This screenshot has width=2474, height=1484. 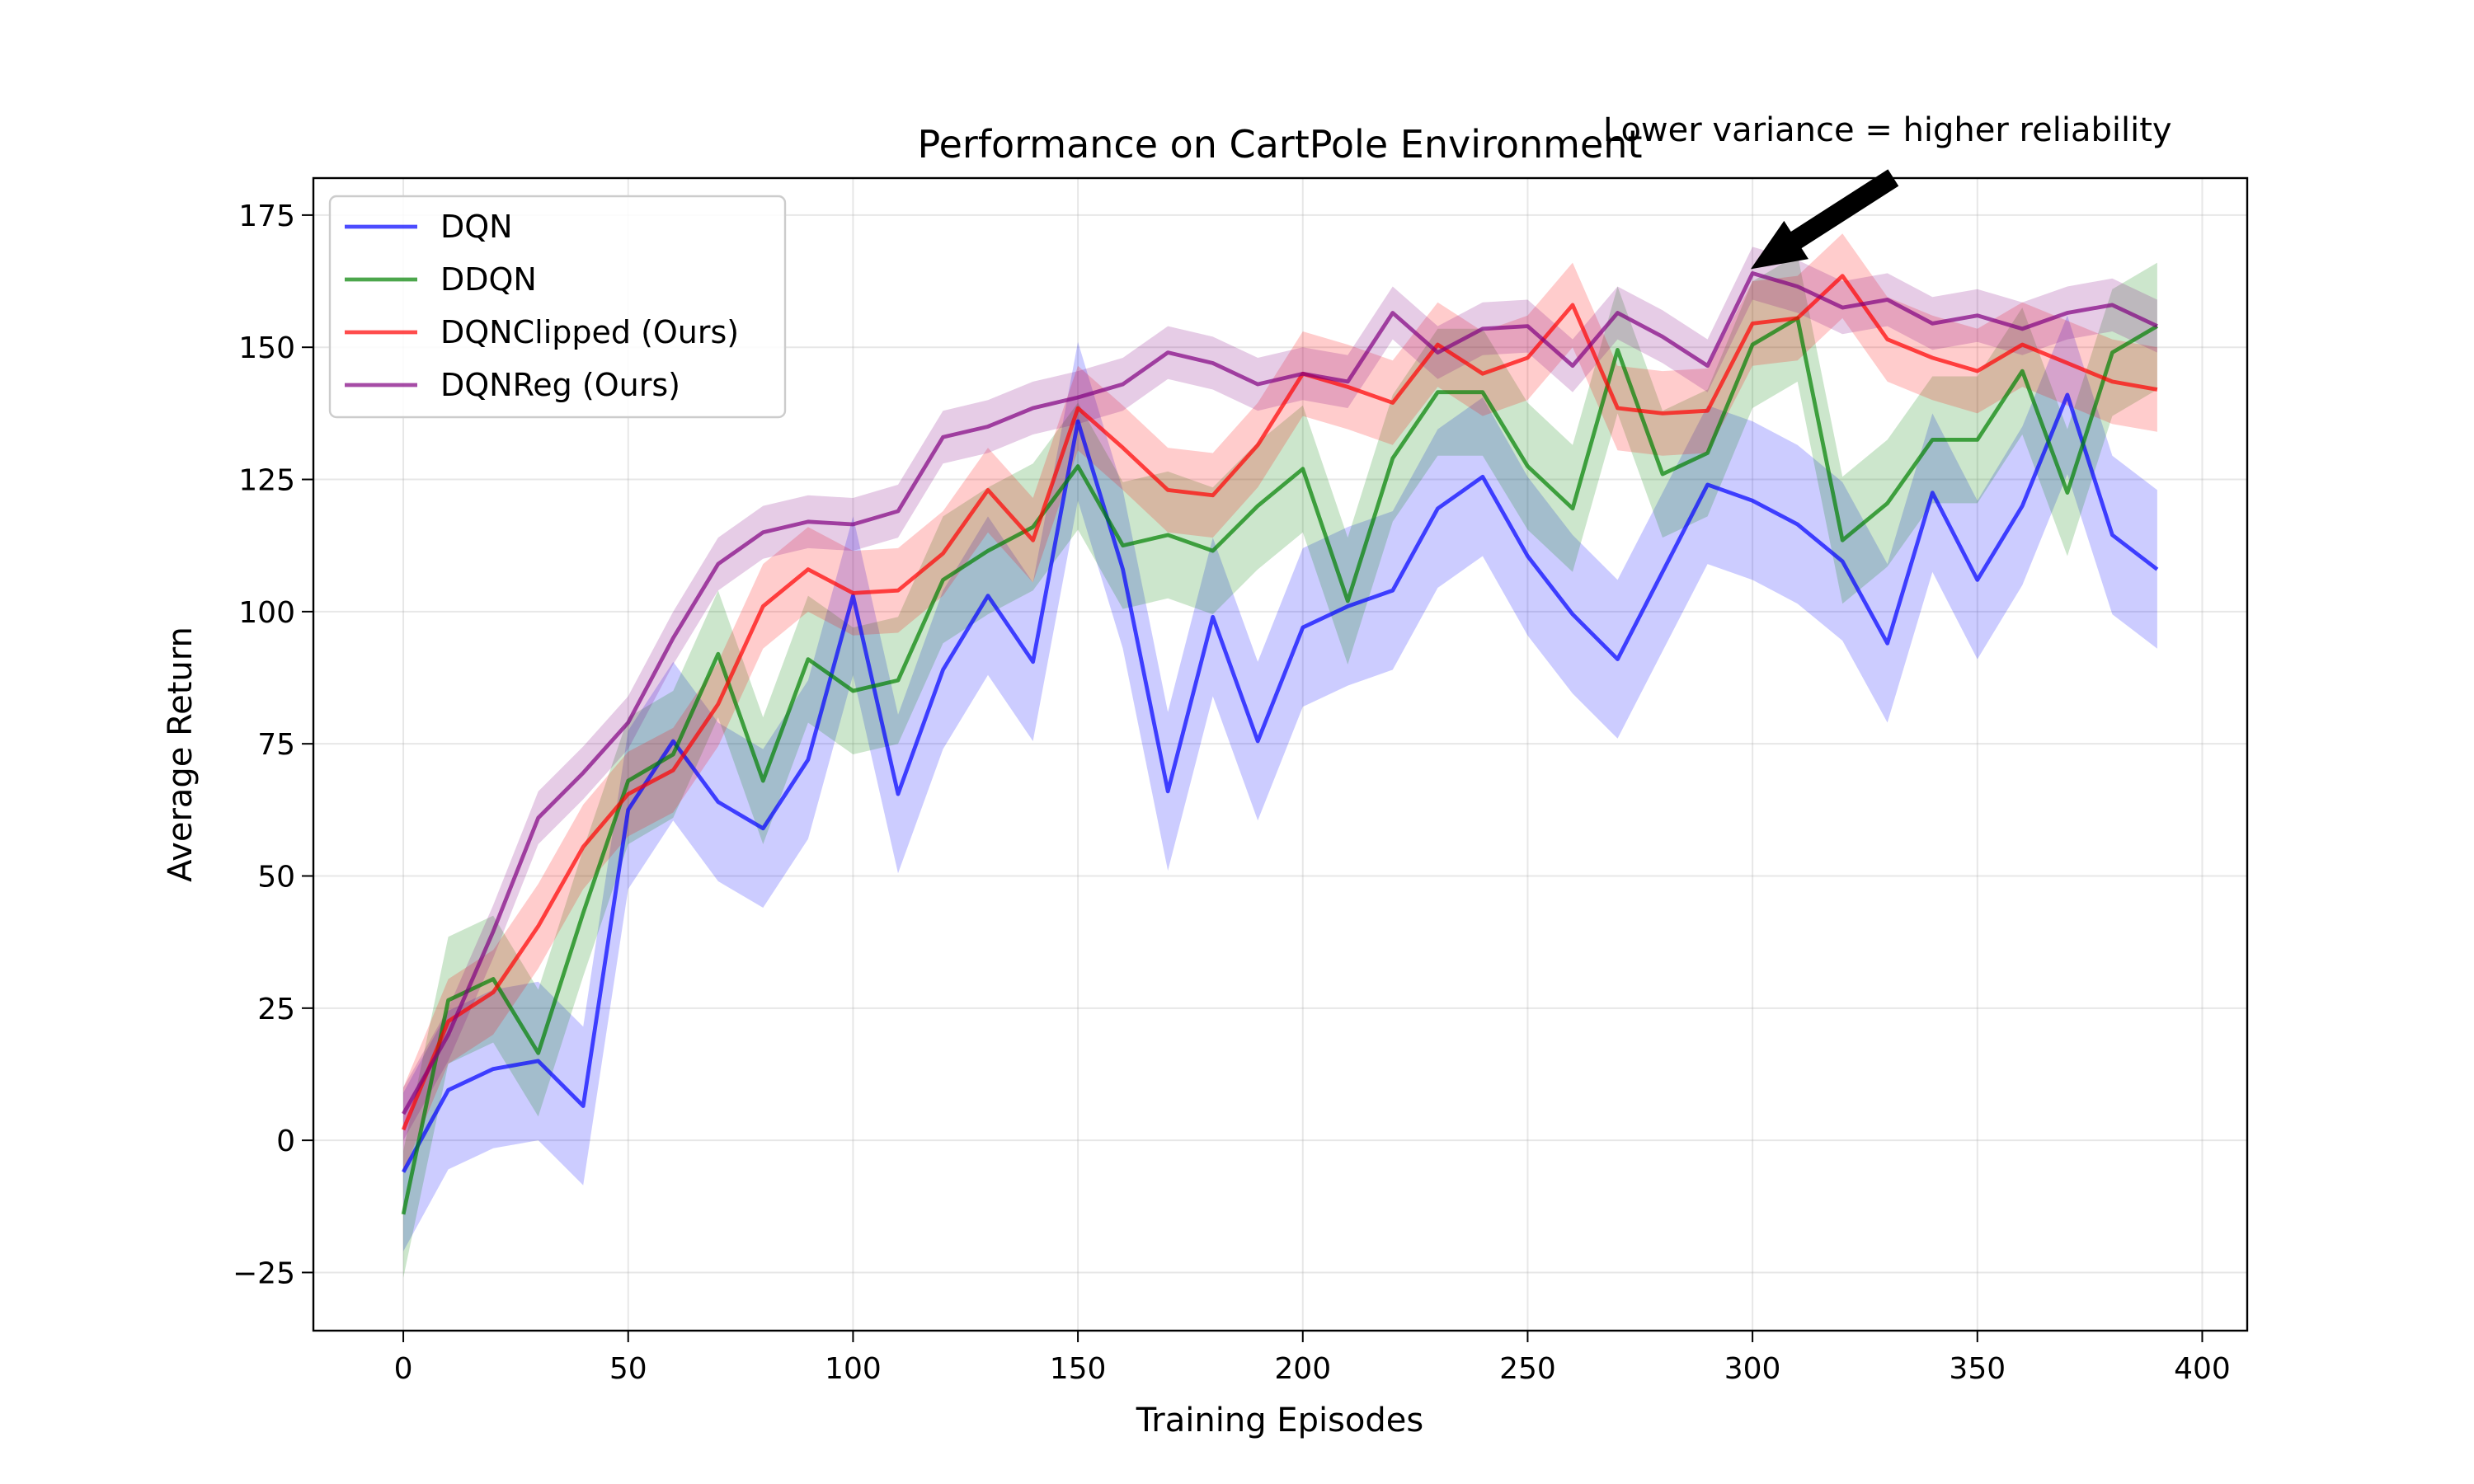 What do you see at coordinates (266, 217) in the screenshot?
I see `y-tick-label: 175` at bounding box center [266, 217].